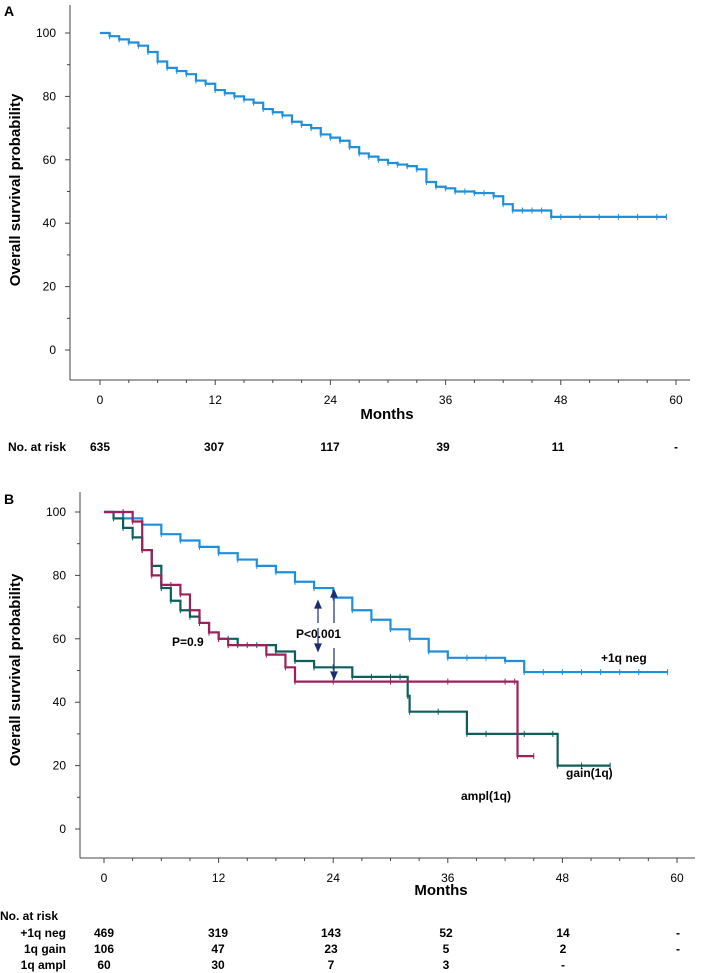  Describe the element at coordinates (188, 642) in the screenshot. I see `p-value-gain-vs-ampl: P=0.9` at that location.